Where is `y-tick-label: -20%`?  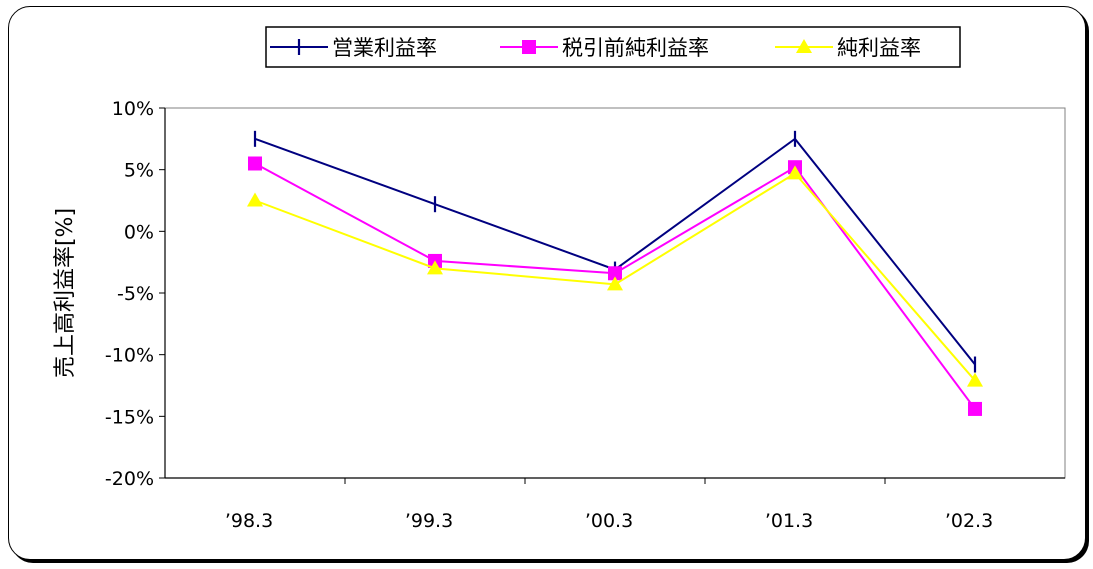 y-tick-label: -20% is located at coordinates (129, 479).